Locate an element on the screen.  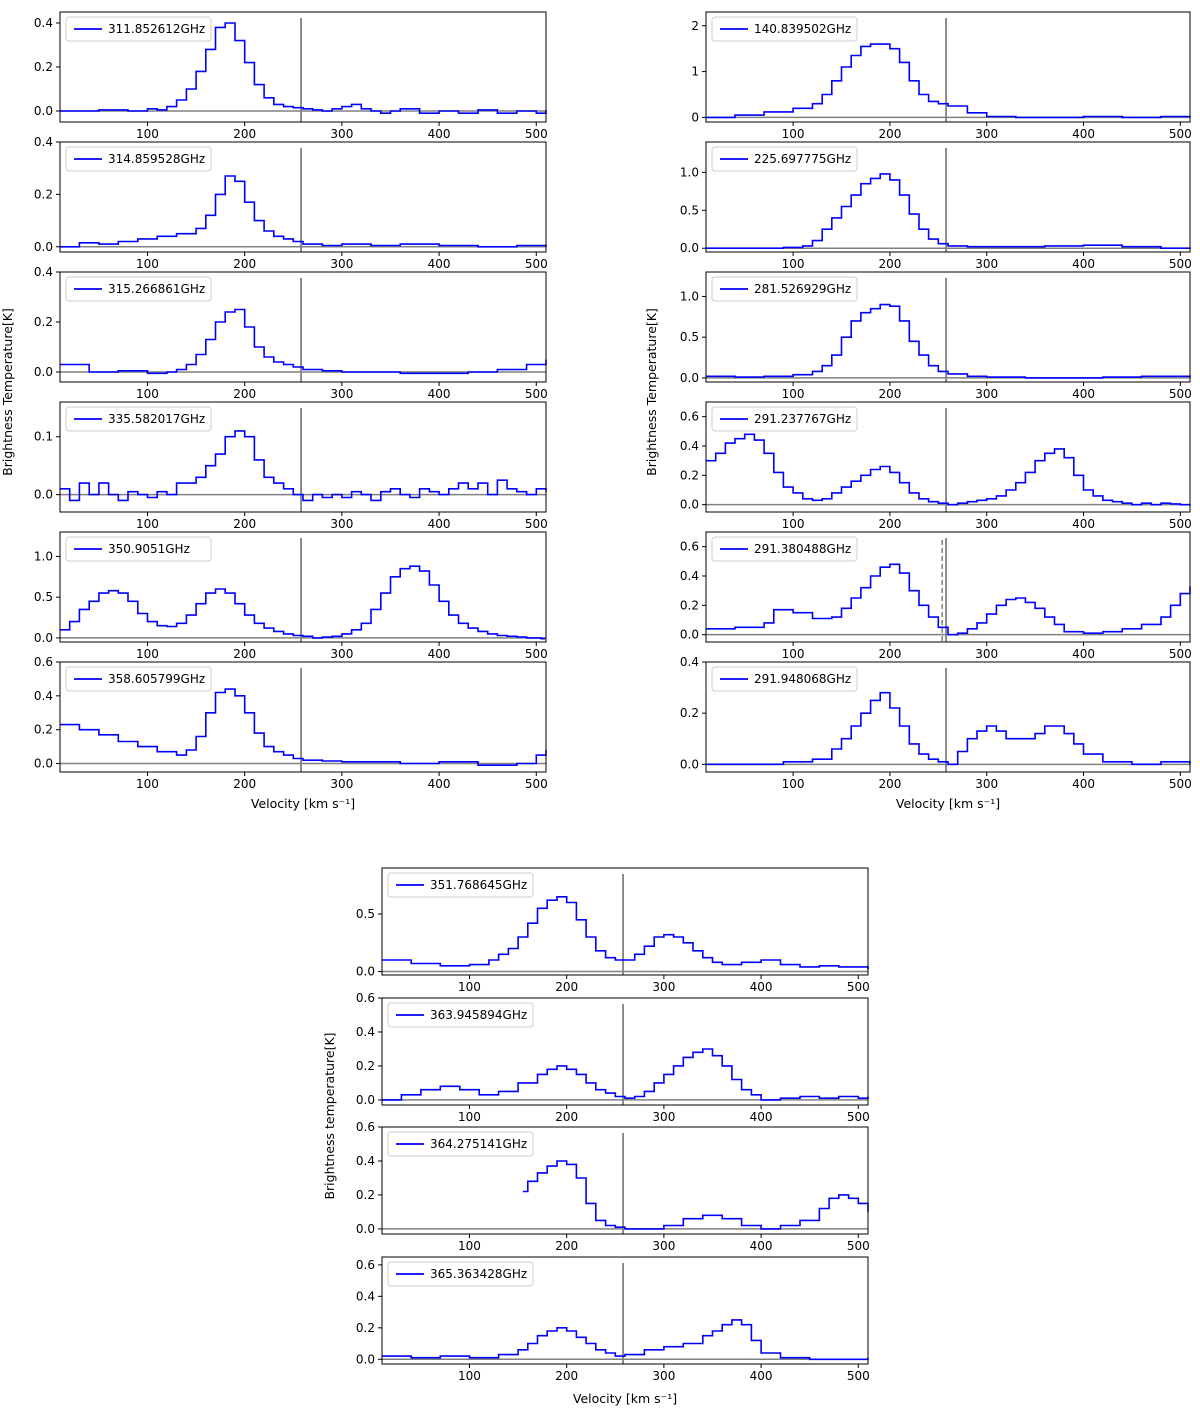
spectrum-panel: 100 200 300 400 500 0.0 0.2 0.4 311.852612GHz is located at coordinates (291, 76).